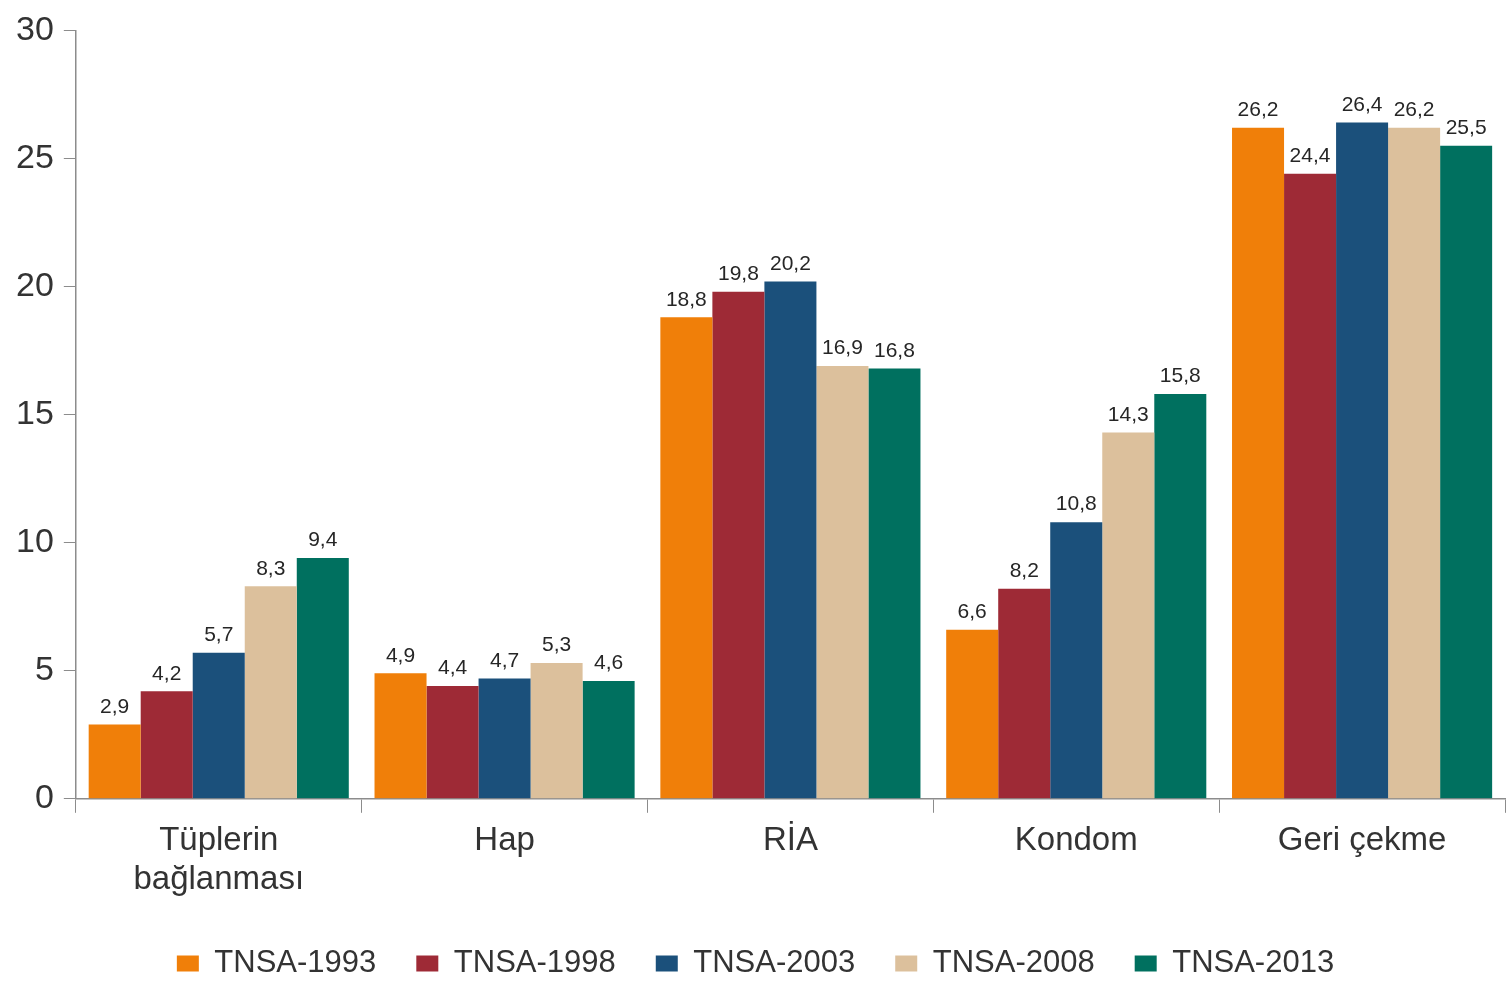 This screenshot has width=1511, height=993. Describe the element at coordinates (534, 962) in the screenshot. I see `legend-label: TNSA-1998` at that location.